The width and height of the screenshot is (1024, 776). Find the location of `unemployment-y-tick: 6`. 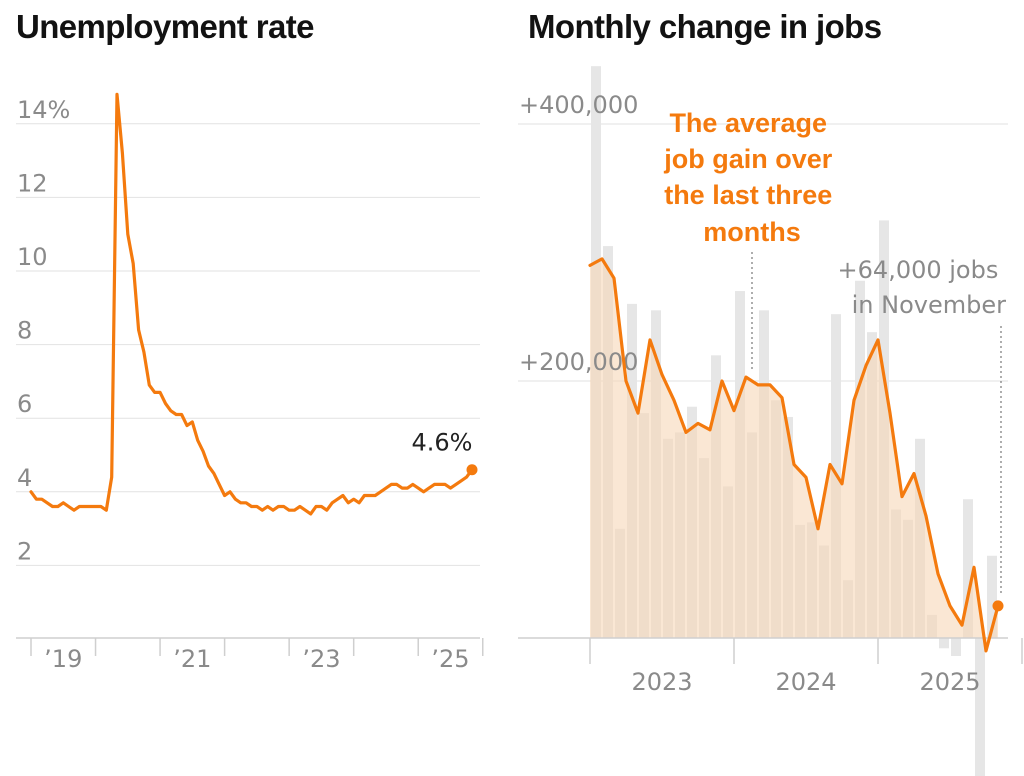

unemployment-y-tick: 6 is located at coordinates (24, 404).